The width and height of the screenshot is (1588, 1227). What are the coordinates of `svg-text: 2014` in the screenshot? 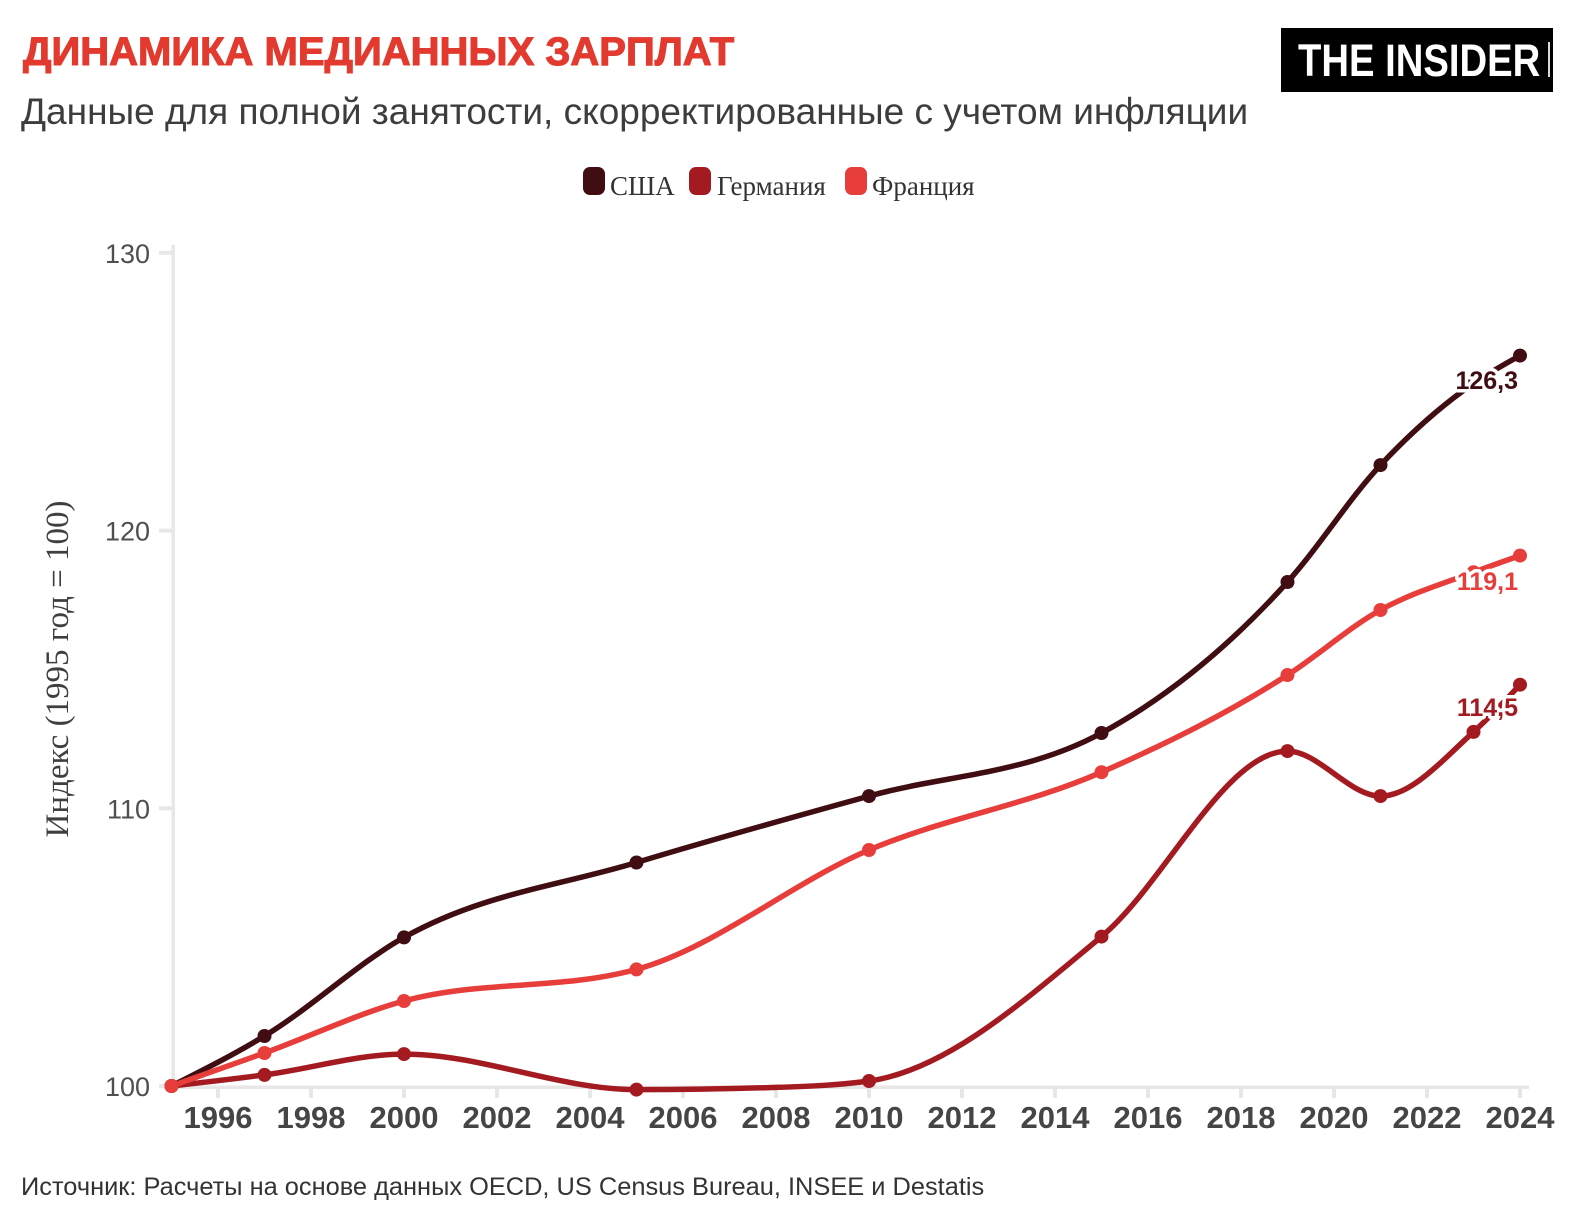 It's located at (1056, 1117).